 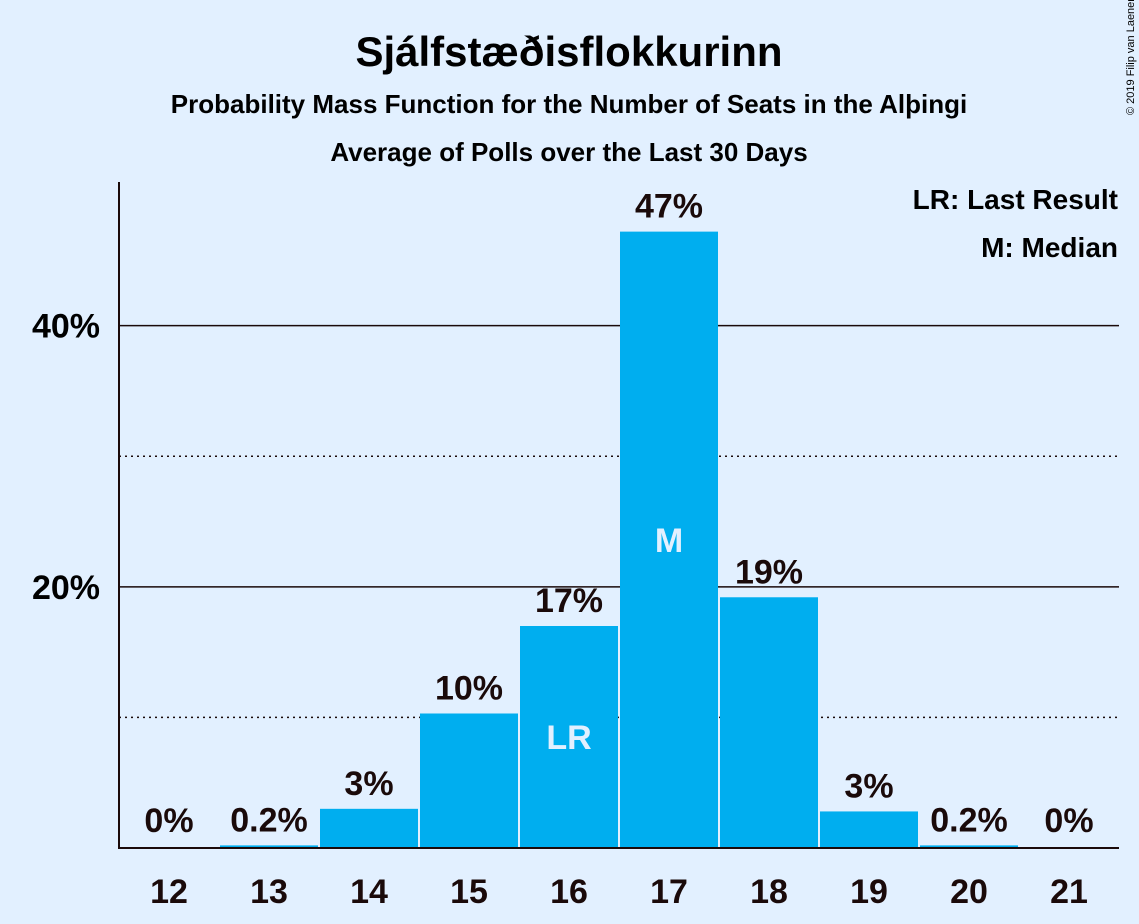 What do you see at coordinates (66, 457) in the screenshot?
I see `y-axis-ticks: 20% 40%` at bounding box center [66, 457].